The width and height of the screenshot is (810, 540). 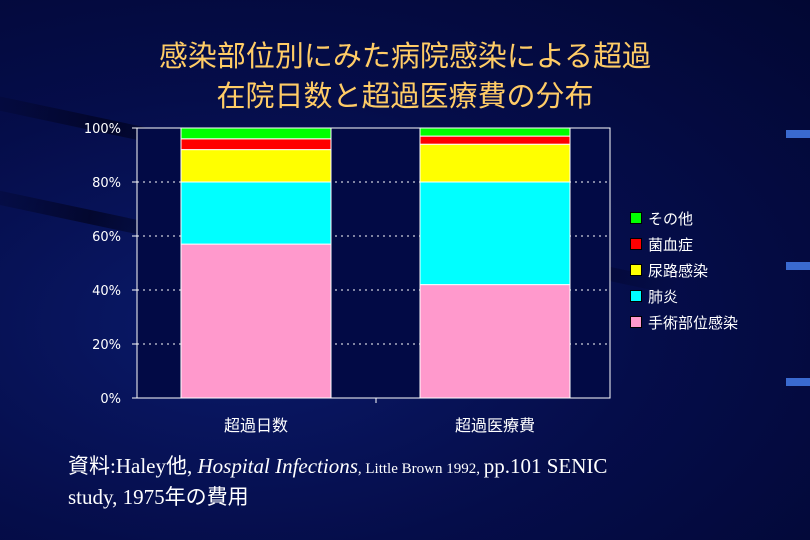 I want to click on title-line-2: 在院日数と超過医療費の分布, so click(x=405, y=96).